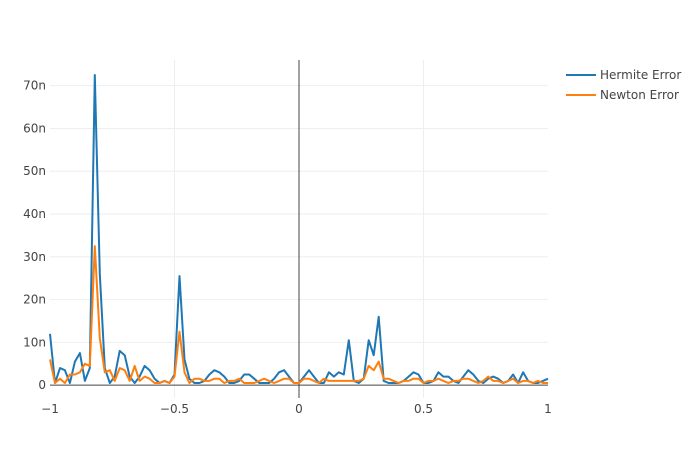  I want to click on legend-item: Hermite Error, so click(623, 75).